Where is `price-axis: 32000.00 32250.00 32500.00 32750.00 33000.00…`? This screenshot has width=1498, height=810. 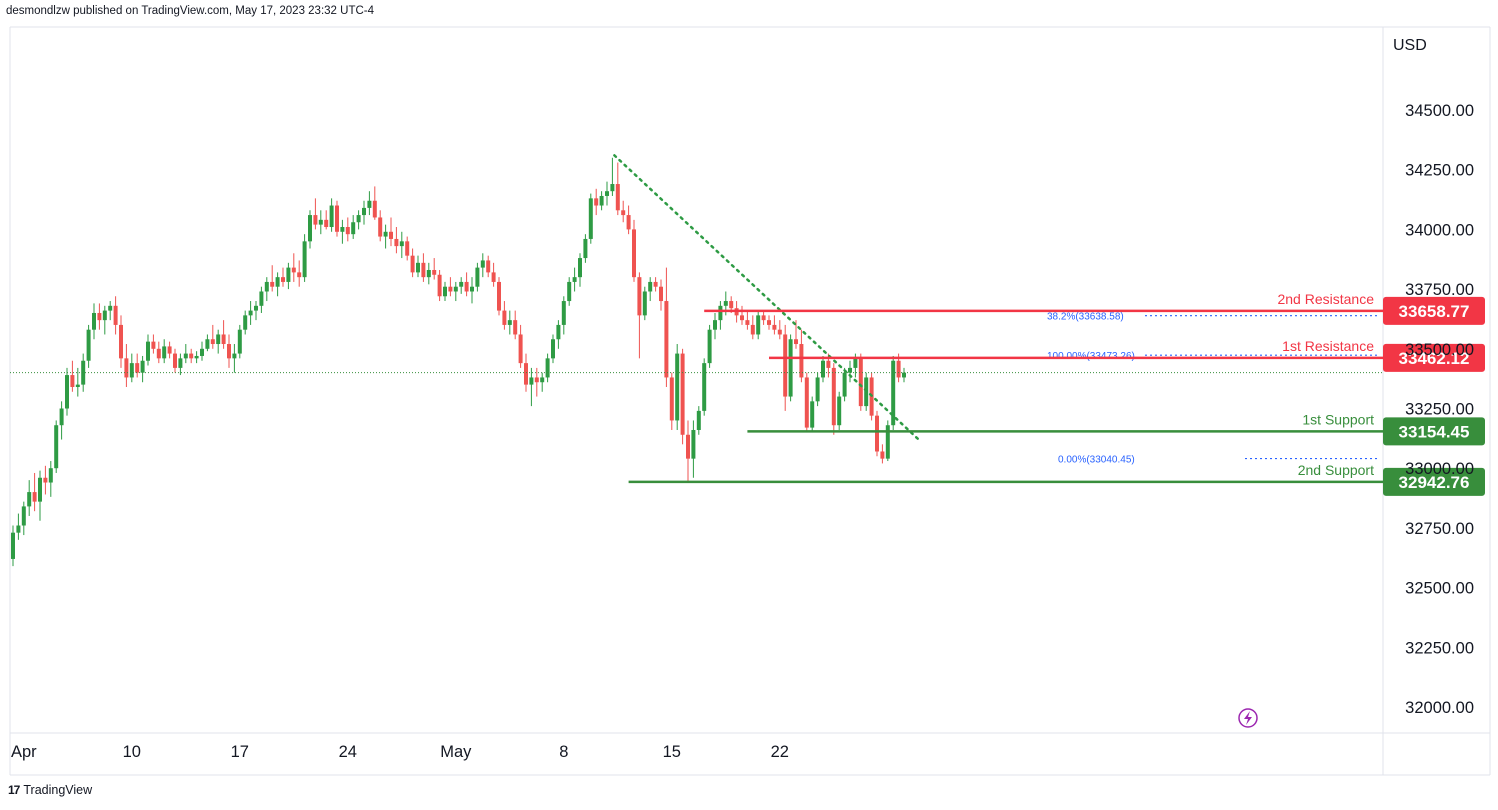
price-axis: 32000.00 32250.00 32500.00 32750.00 33000.00… is located at coordinates (1439, 409).